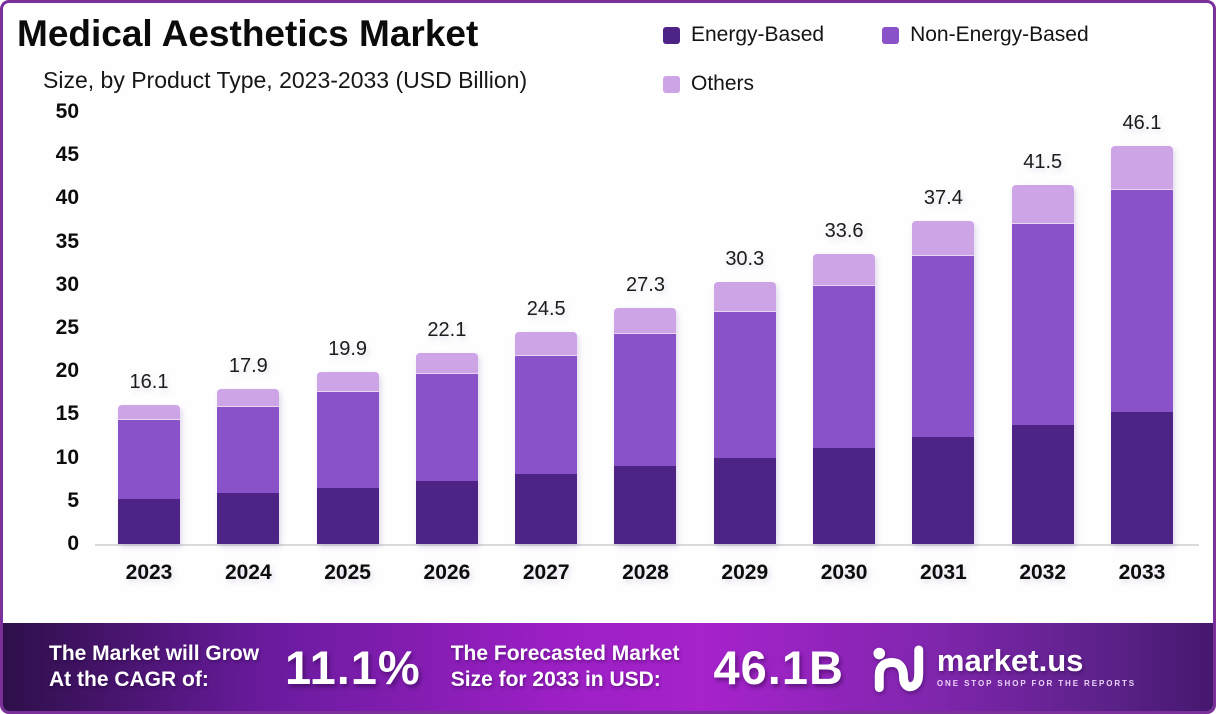  I want to click on y-tick-label: 30, so click(67, 284).